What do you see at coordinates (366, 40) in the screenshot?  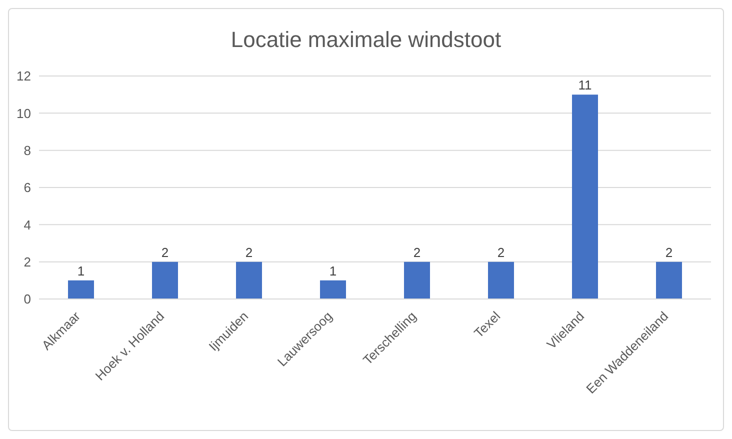 I see `chart-title: Locatie maximale windstoot` at bounding box center [366, 40].